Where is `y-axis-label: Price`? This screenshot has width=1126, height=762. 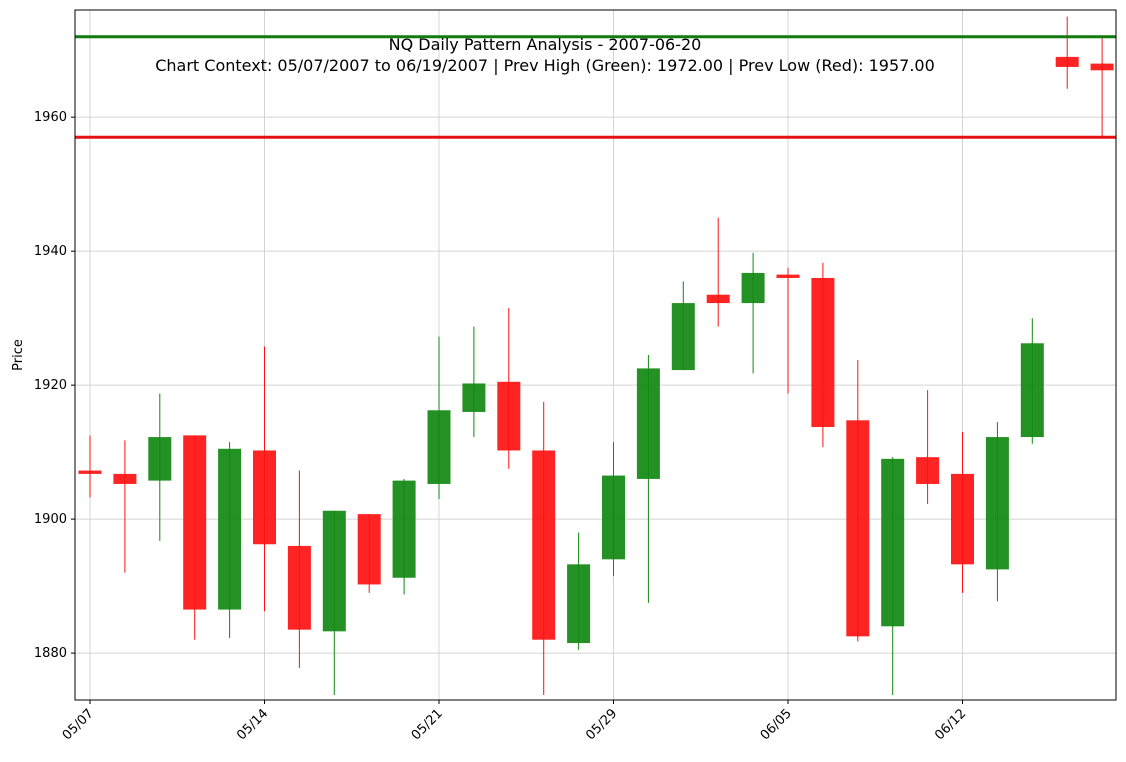
y-axis-label: Price is located at coordinates (18, 355).